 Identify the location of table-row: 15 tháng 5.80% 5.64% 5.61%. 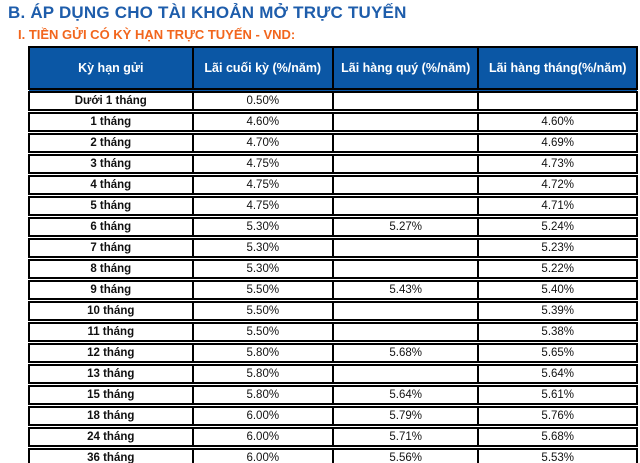
(333, 395).